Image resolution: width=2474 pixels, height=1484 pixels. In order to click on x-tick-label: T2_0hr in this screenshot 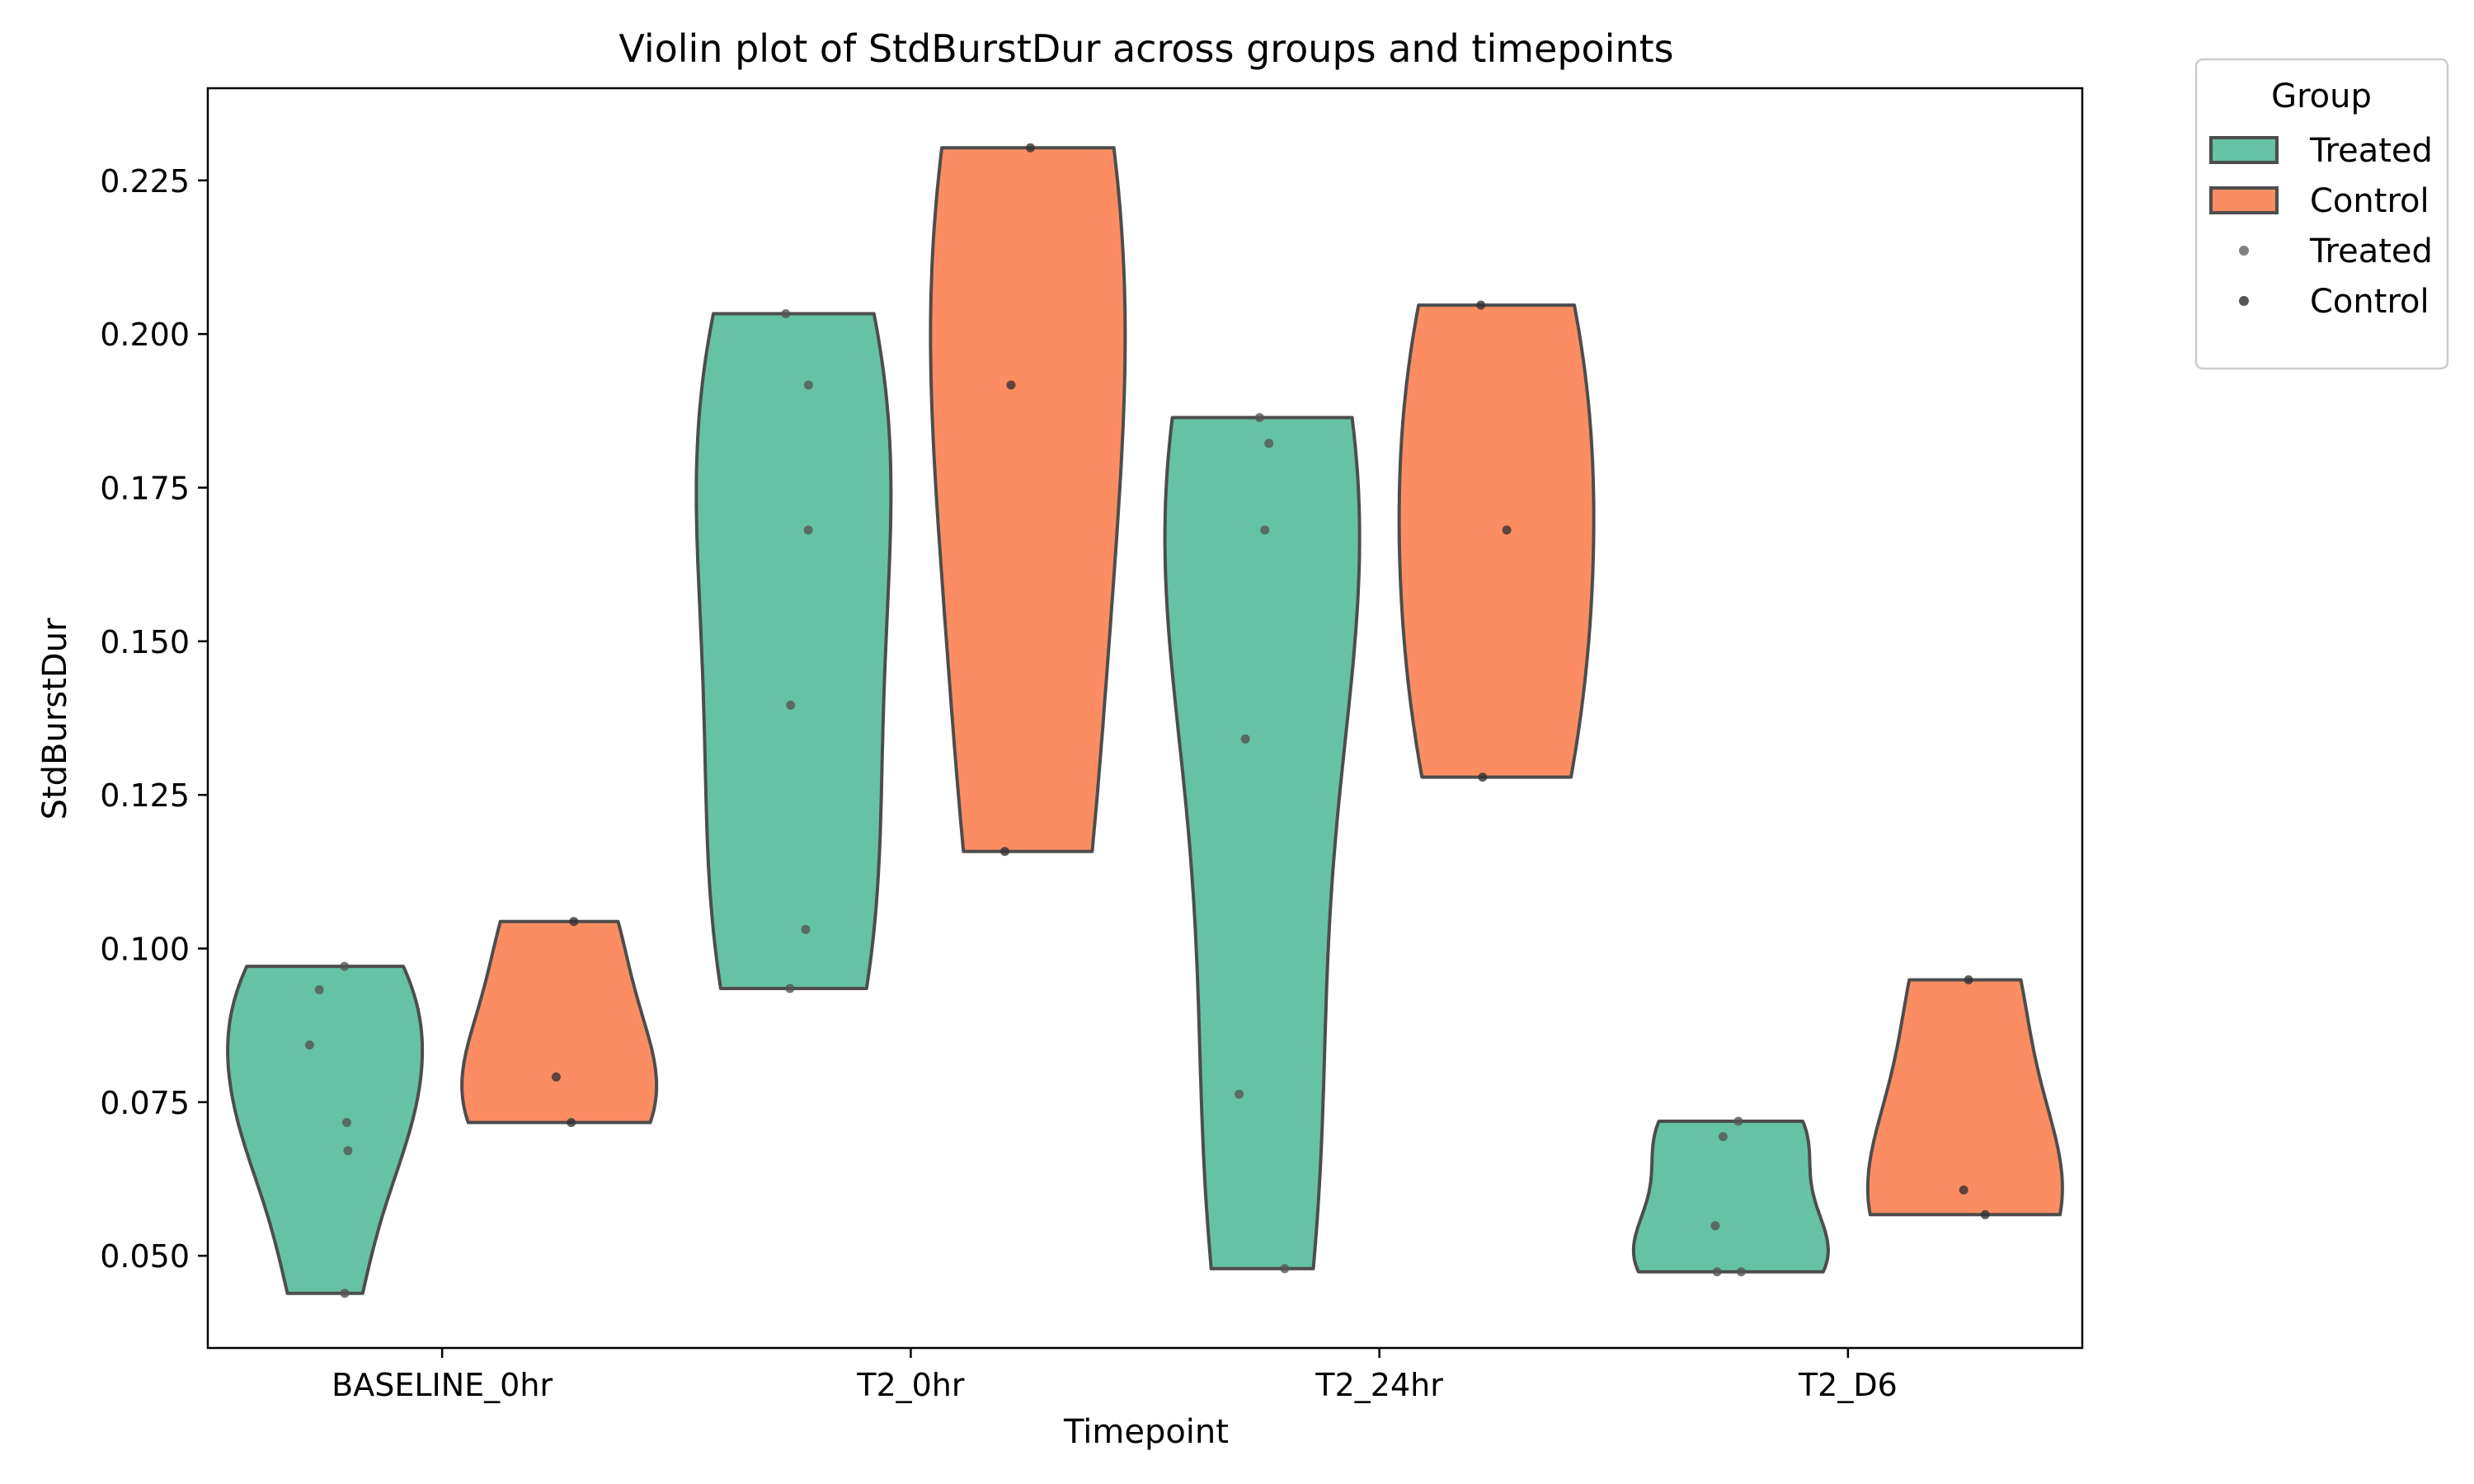, I will do `click(910, 1385)`.